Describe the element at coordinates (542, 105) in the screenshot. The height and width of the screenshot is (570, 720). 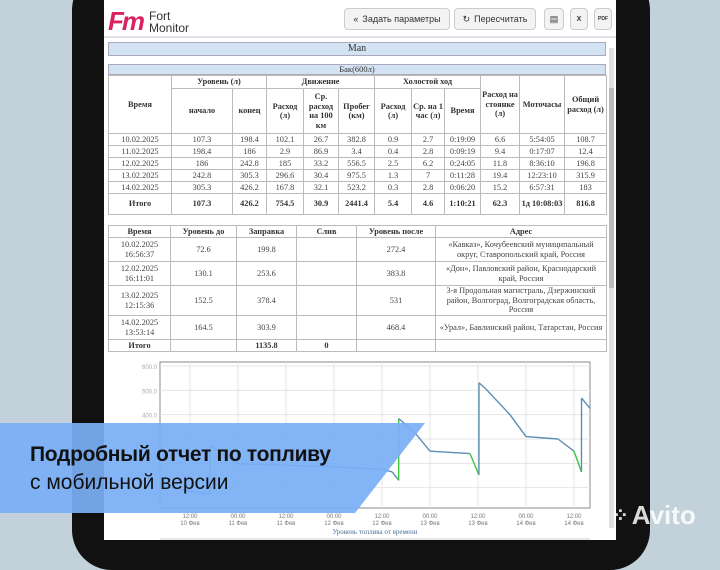
I see `col-engine-hours: Моточасы` at that location.